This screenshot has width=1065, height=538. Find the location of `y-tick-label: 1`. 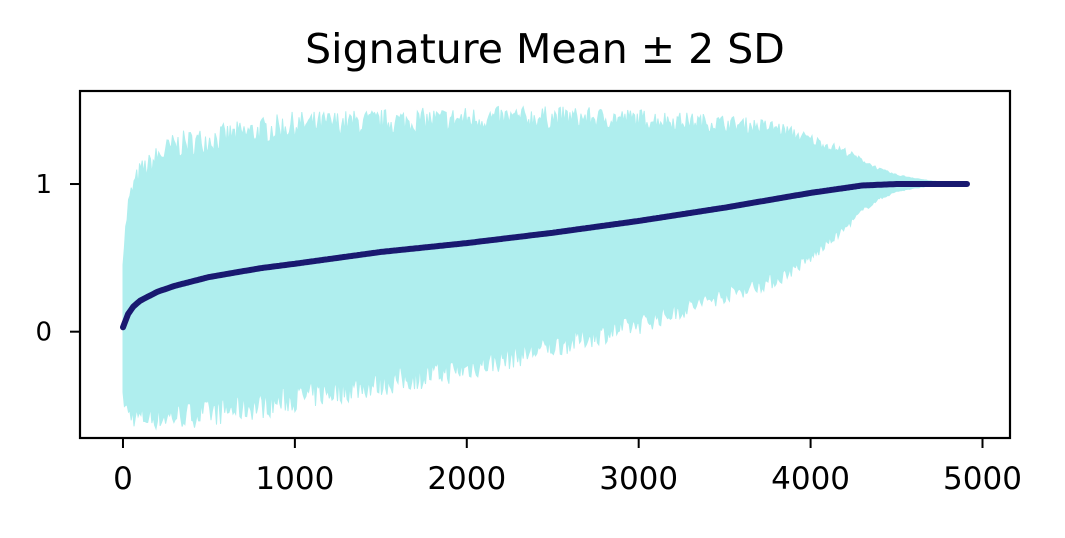

y-tick-label: 1 is located at coordinates (43, 185).